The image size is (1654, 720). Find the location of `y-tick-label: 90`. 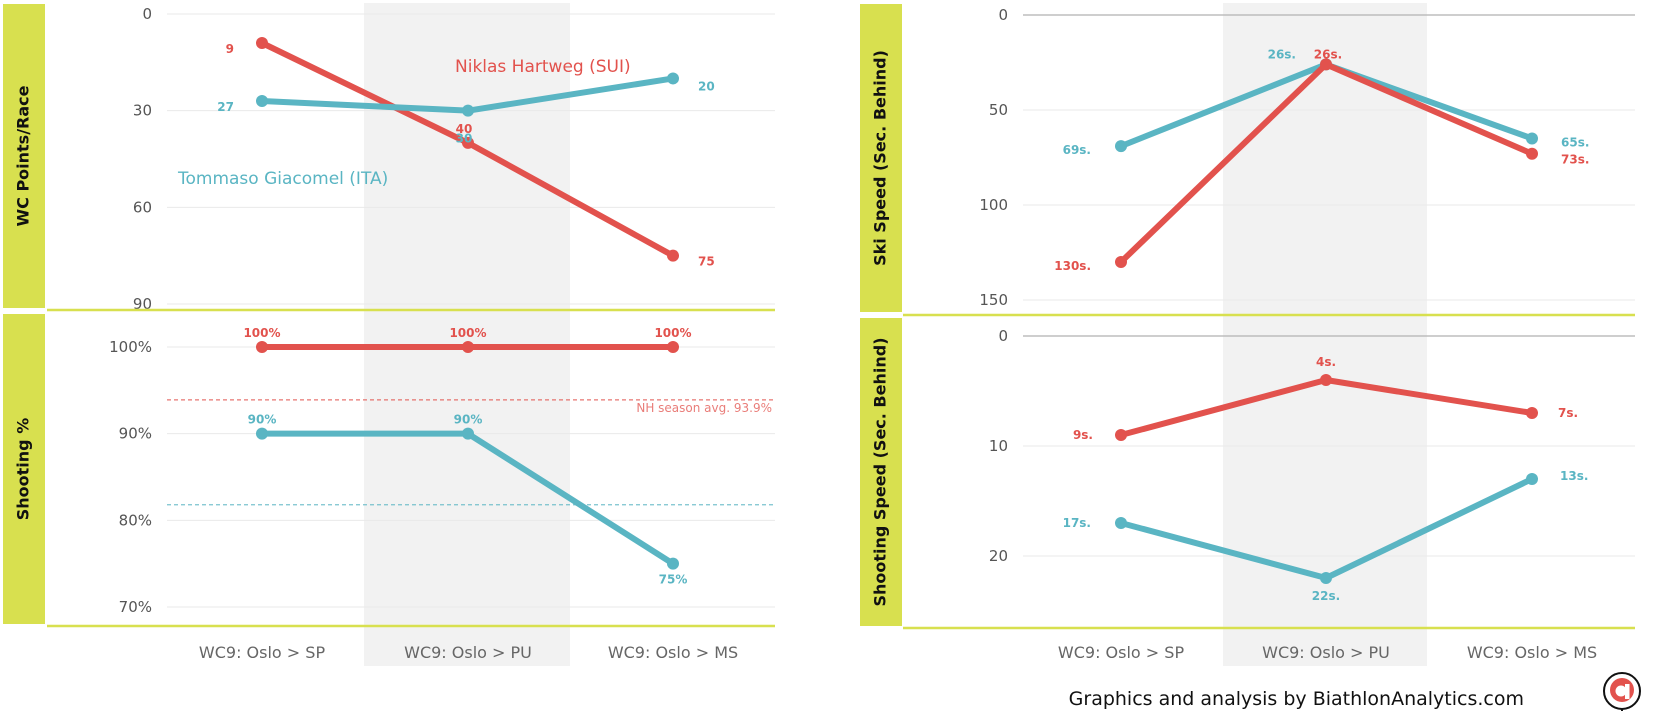

y-tick-label: 90 is located at coordinates (142, 304).